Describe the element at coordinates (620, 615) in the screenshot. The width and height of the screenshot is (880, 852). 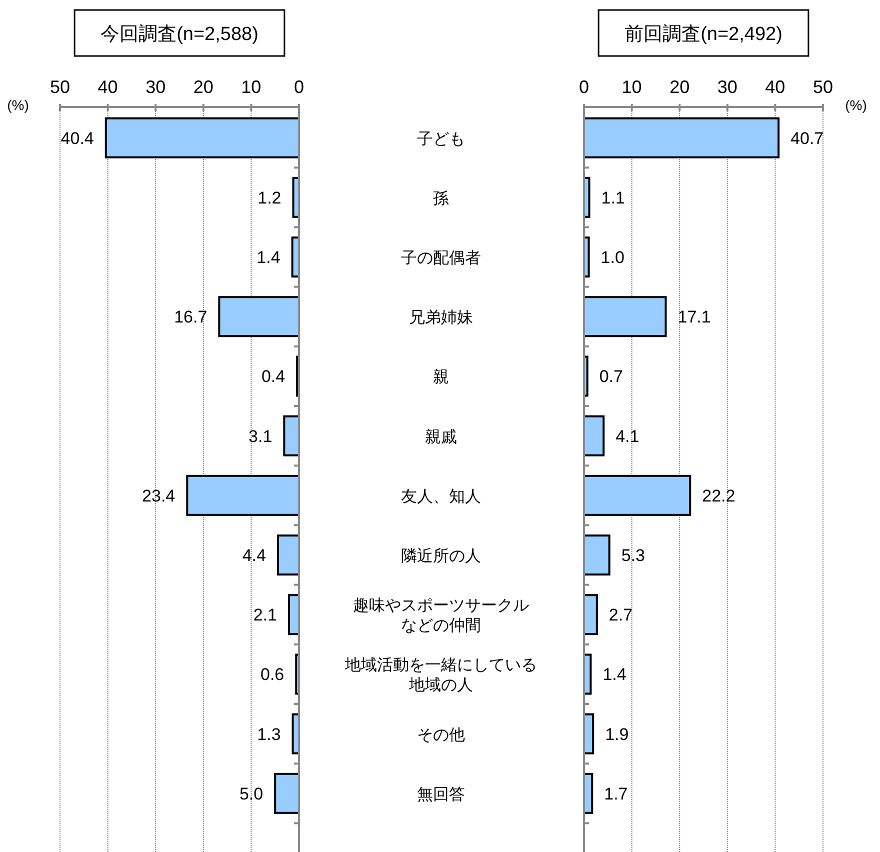
I see `data-label: 2.7` at that location.